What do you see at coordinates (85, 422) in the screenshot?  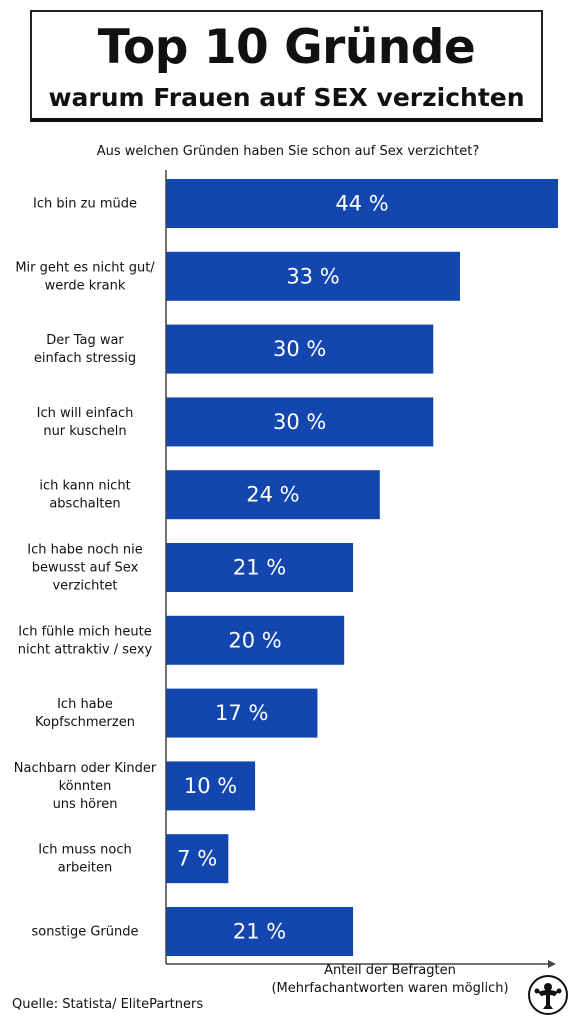 I see `category-label: Ich will einfach nur kuscheln` at bounding box center [85, 422].